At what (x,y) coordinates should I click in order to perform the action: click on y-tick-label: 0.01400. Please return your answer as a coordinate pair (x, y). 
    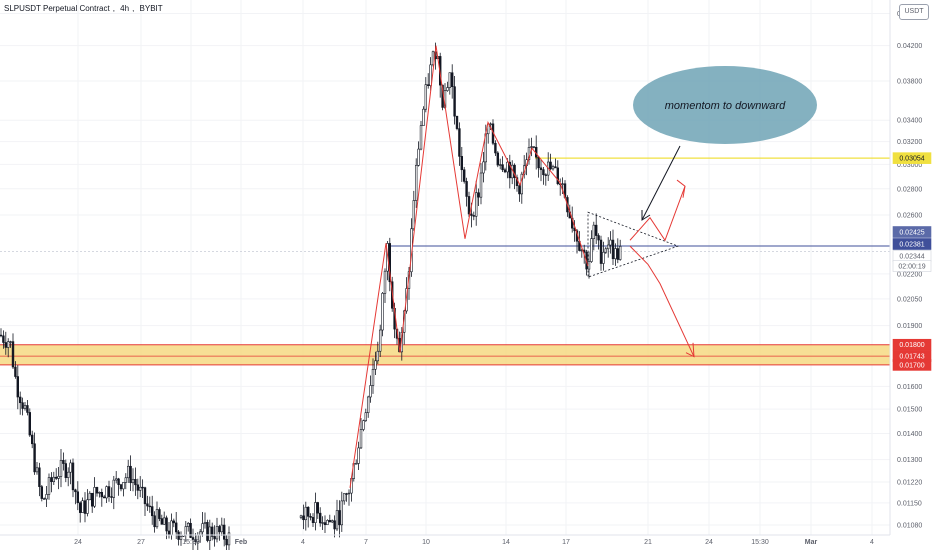
    Looking at the image, I should click on (909, 434).